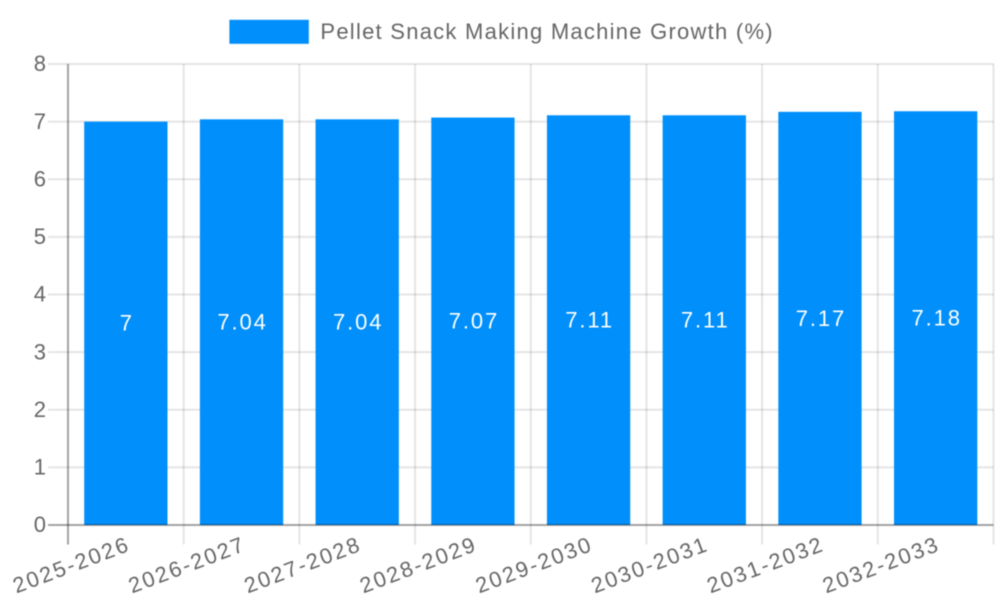 Image resolution: width=1000 pixels, height=600 pixels. I want to click on svg-text: 1, so click(40, 467).